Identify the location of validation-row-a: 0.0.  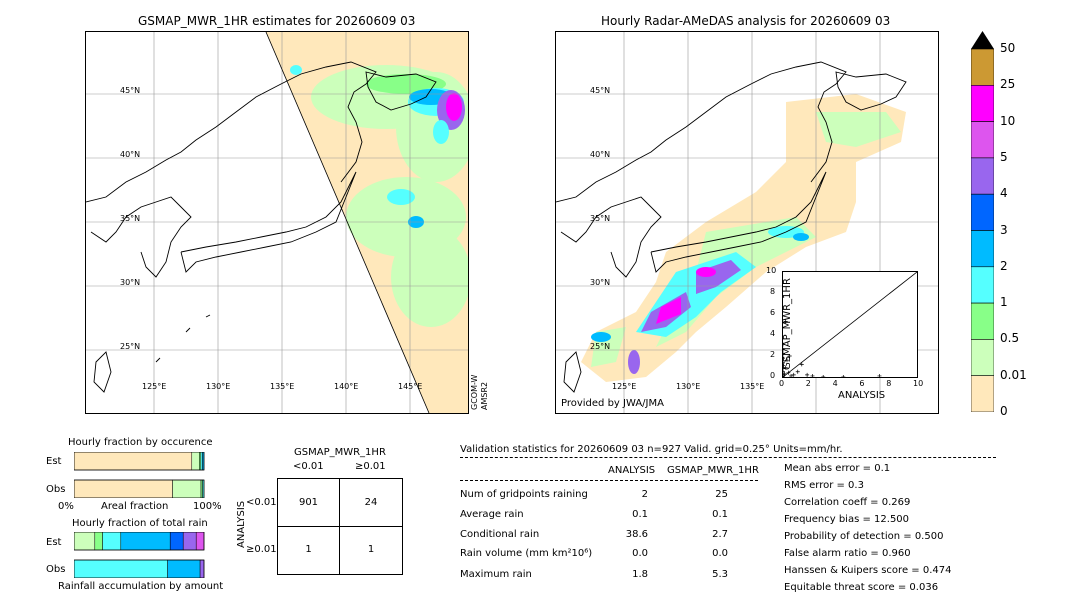
(640, 553).